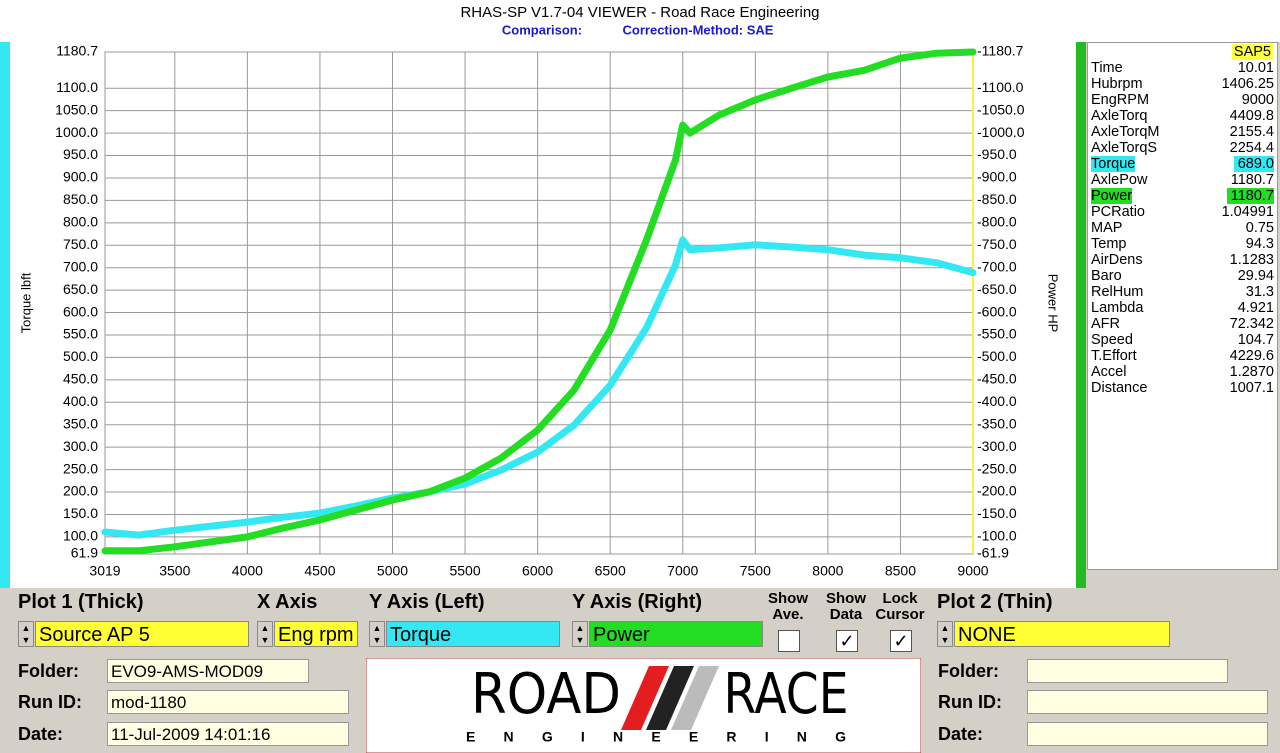 The width and height of the screenshot is (1280, 753). What do you see at coordinates (319, 571) in the screenshot?
I see `x-tick-label: 4500` at bounding box center [319, 571].